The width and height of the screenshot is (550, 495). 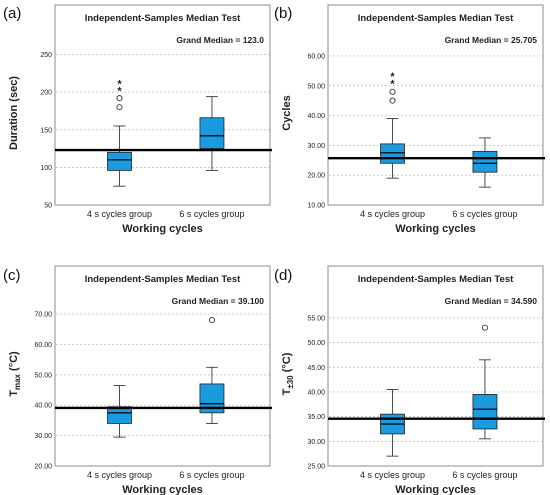 What do you see at coordinates (46, 93) in the screenshot?
I see `y-tick-label: 200` at bounding box center [46, 93].